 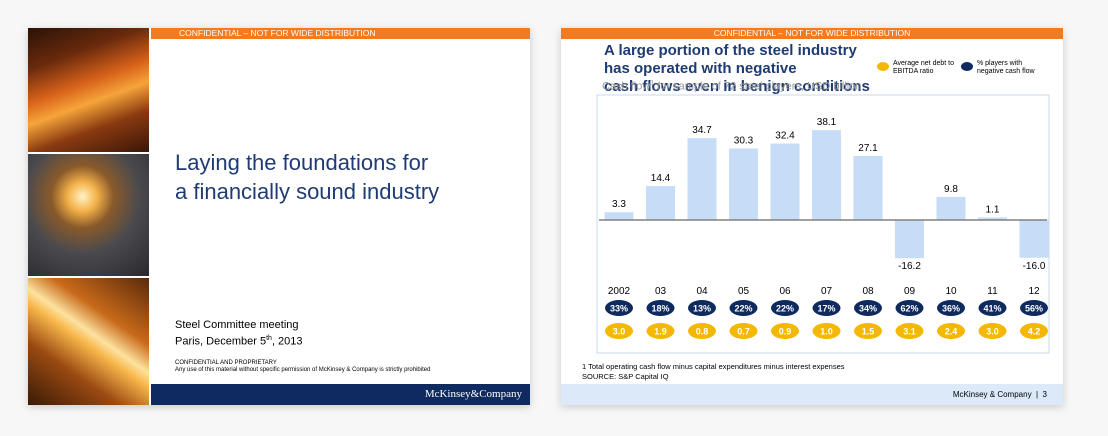 What do you see at coordinates (226, 363) in the screenshot?
I see `conf-heading: CONFIDENTIAL AND PROPRIETARY` at bounding box center [226, 363].